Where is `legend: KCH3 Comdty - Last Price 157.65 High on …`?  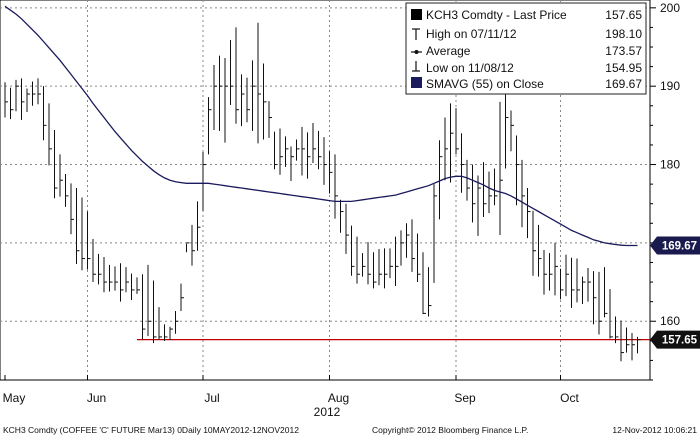 legend: KCH3 Comdty - Last Price 157.65 High on … is located at coordinates (526, 48).